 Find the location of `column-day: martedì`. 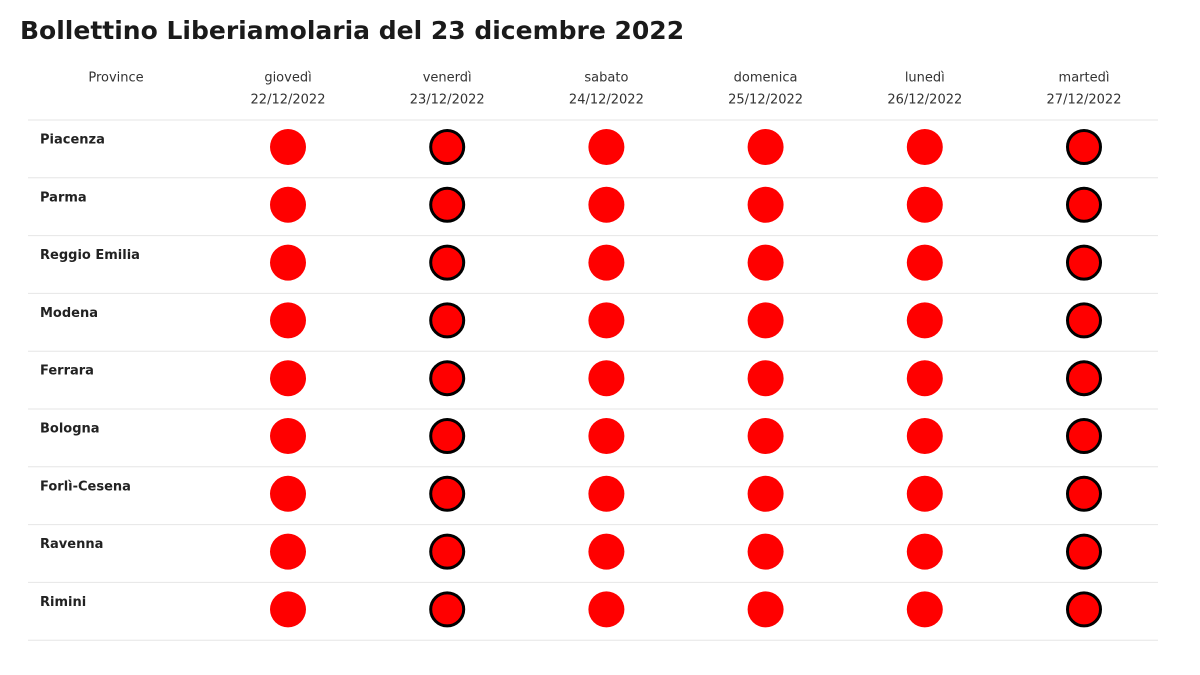

column-day: martedì is located at coordinates (1084, 78).